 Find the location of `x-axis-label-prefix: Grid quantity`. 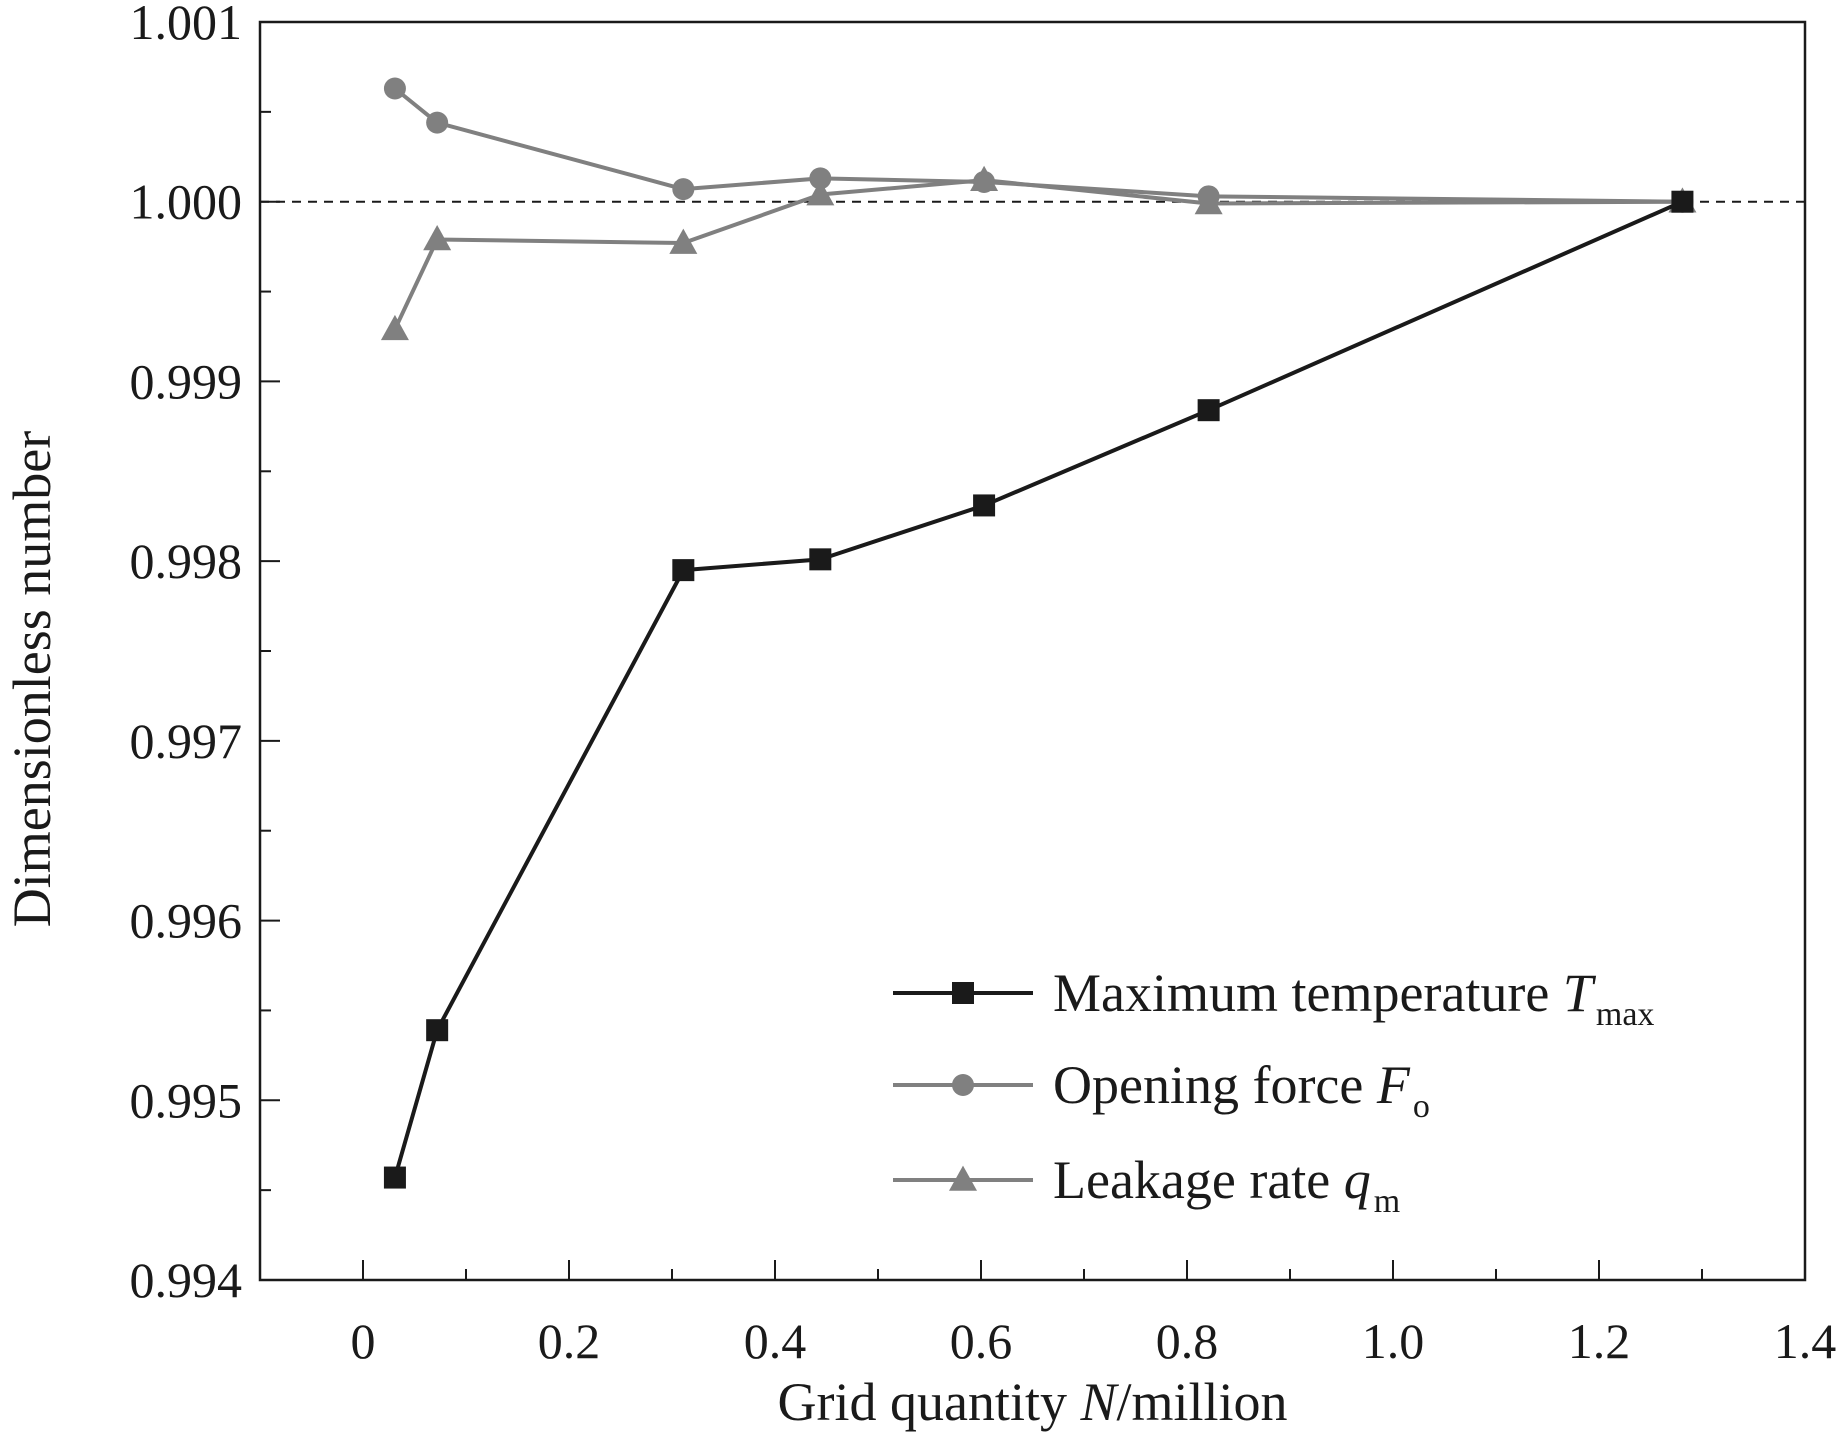

x-axis-label-prefix: Grid quantity is located at coordinates (928, 1402).